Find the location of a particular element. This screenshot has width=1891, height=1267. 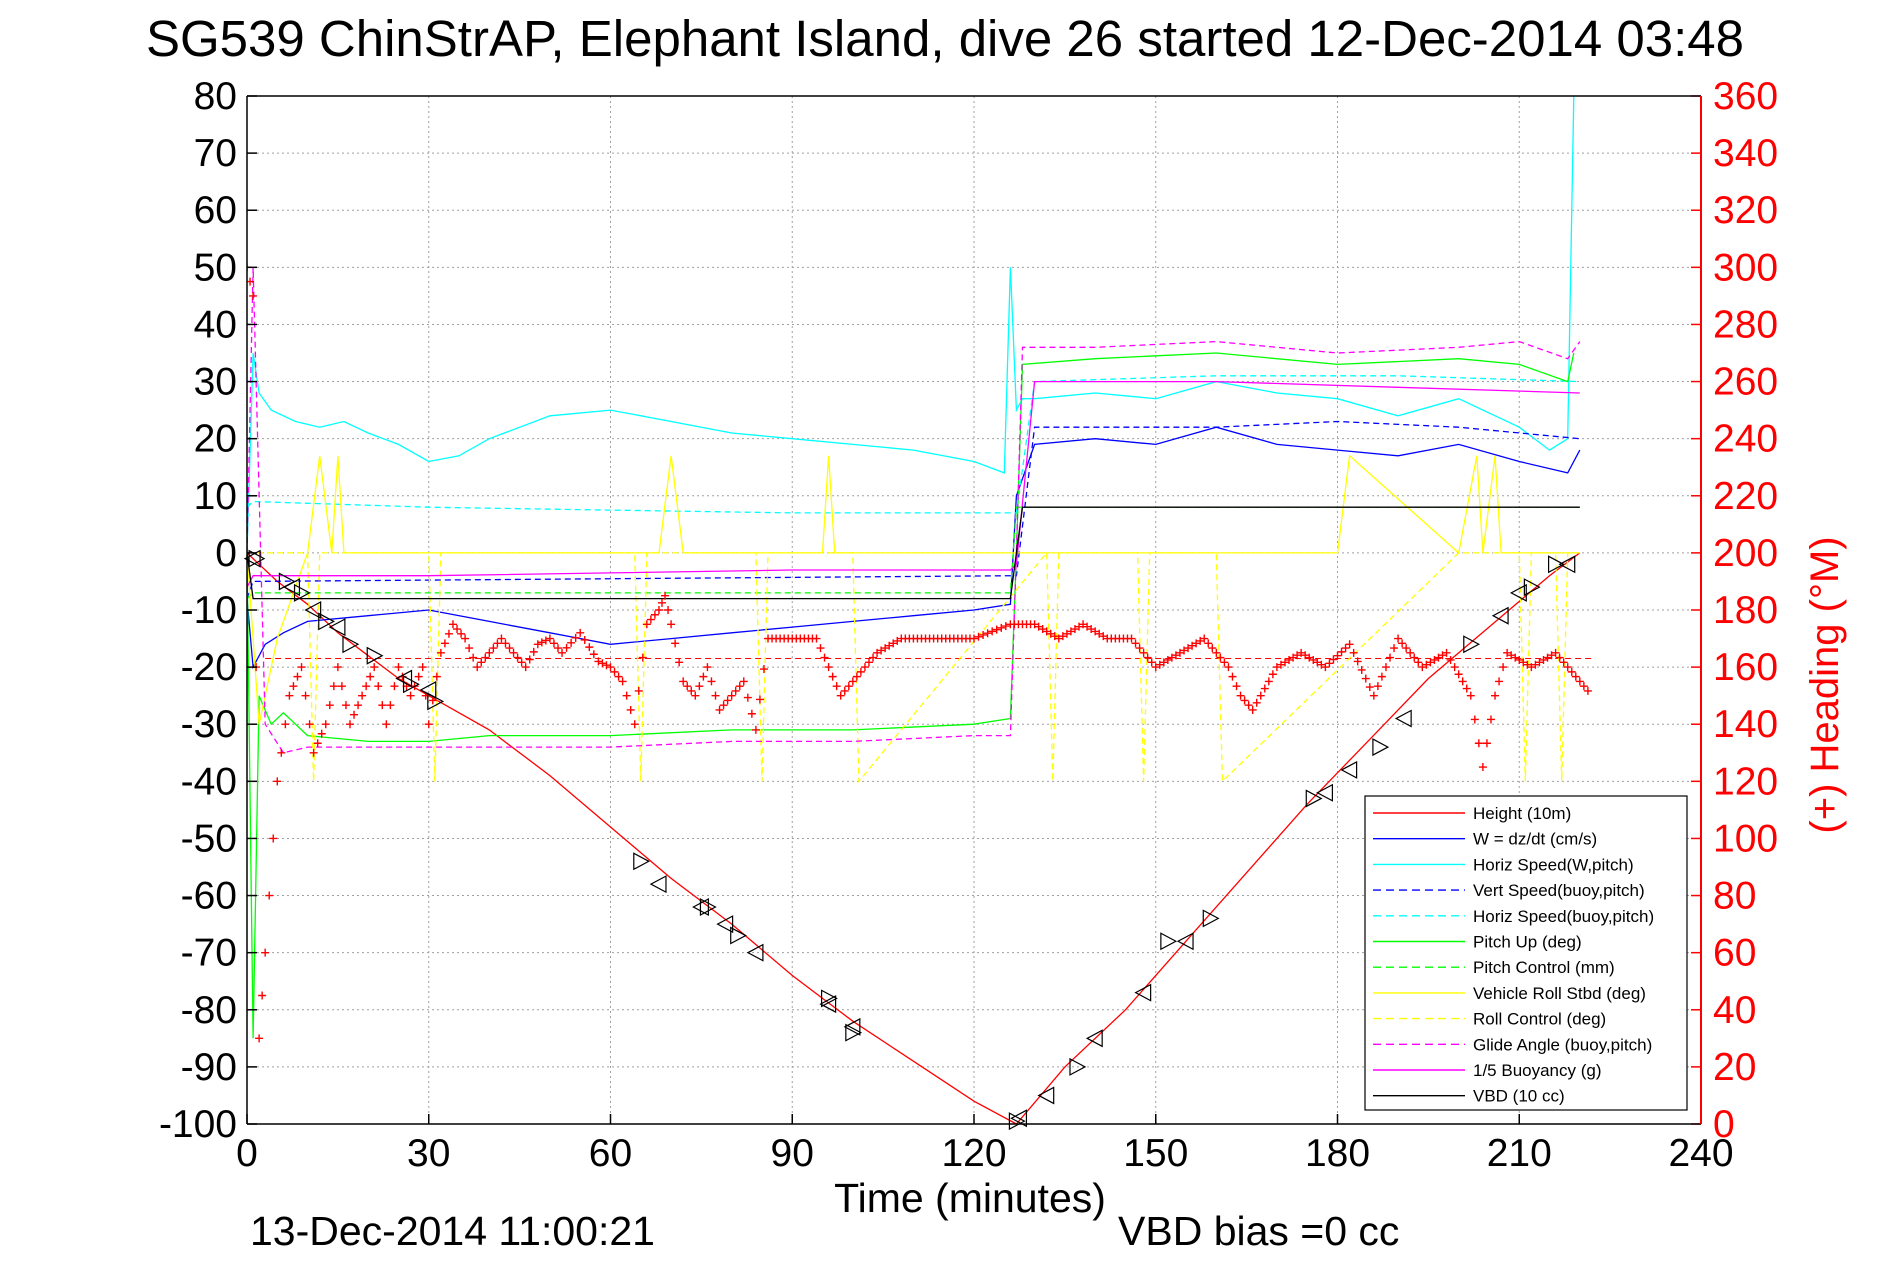

y-tick-label: 40 is located at coordinates (215, 324).